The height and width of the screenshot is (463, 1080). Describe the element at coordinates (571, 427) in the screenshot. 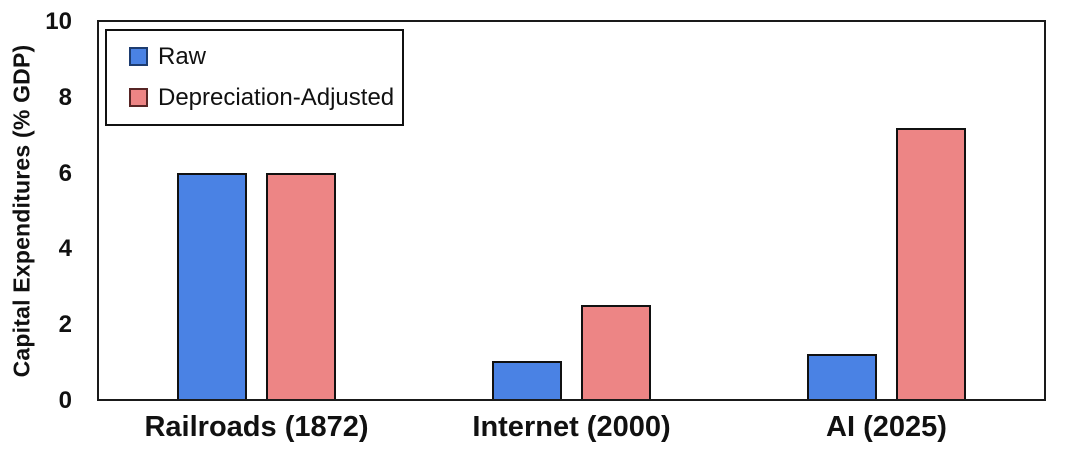

I see `x-category-label-internet-2000: Internet (2000)` at that location.